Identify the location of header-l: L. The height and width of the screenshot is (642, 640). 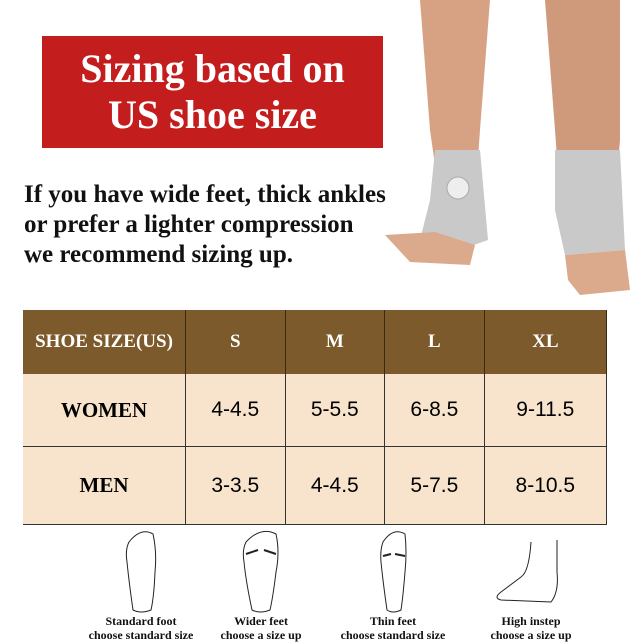
(434, 342).